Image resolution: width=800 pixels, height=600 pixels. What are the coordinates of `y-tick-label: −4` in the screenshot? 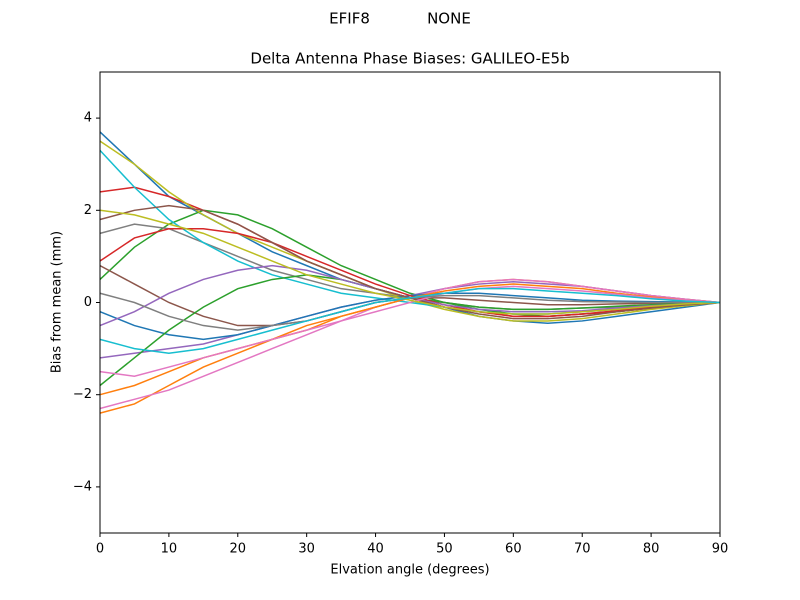 It's located at (82, 486).